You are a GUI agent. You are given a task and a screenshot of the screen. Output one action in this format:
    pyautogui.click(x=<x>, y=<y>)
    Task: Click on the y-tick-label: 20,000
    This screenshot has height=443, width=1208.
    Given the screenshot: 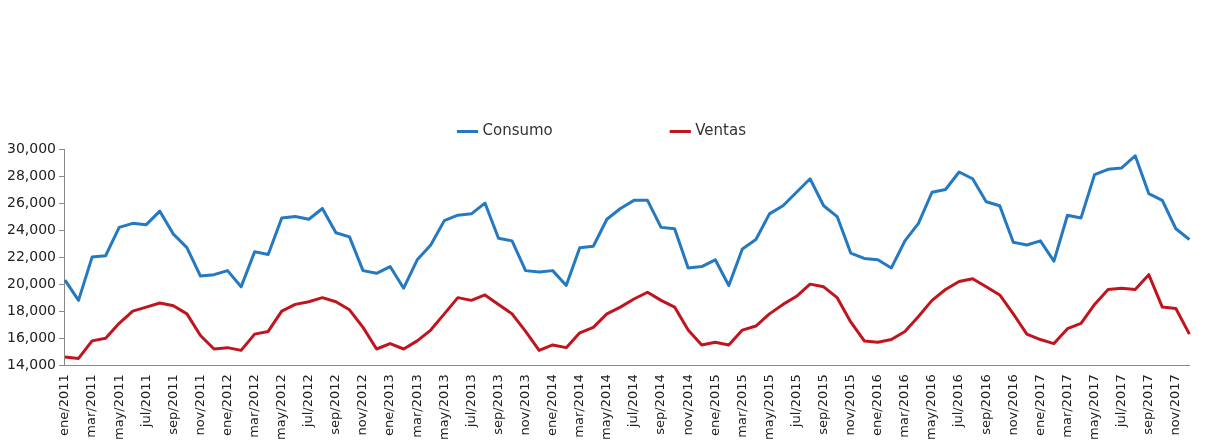 What is the action you would take?
    pyautogui.click(x=31, y=282)
    